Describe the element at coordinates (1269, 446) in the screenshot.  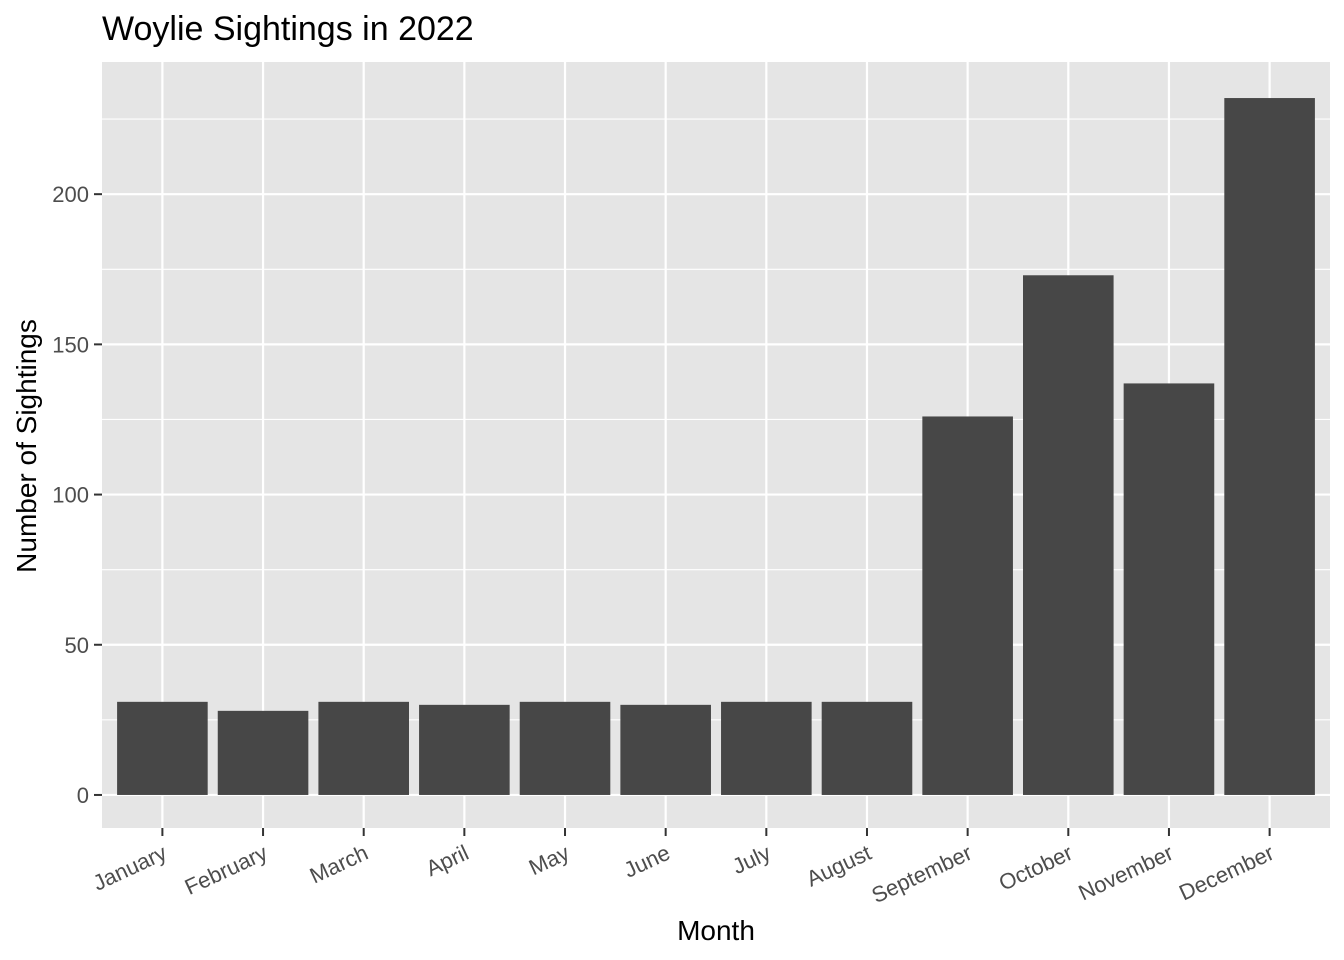
I see `bar-december` at that location.